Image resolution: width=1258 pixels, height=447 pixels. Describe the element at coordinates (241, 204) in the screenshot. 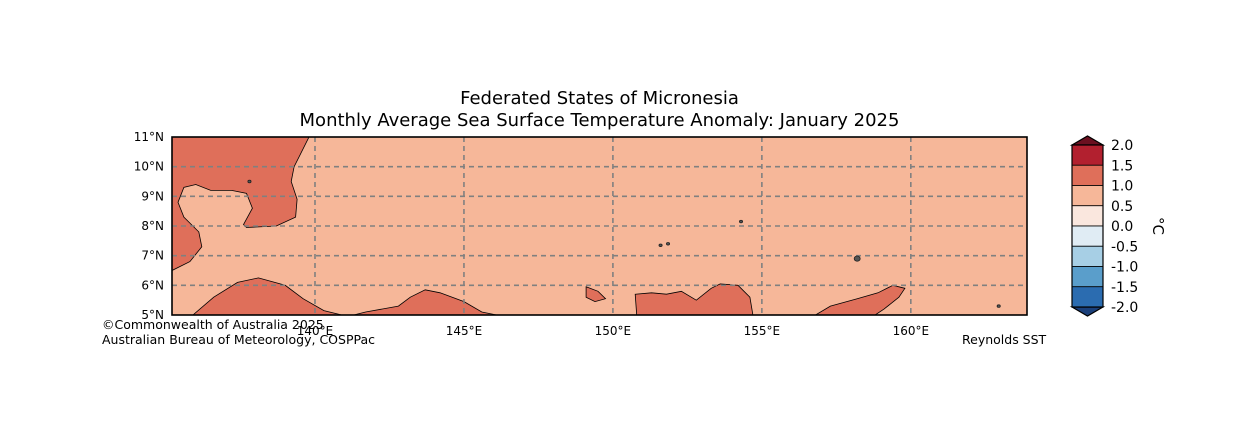

I see `anomaly-region-northwest-warm-region` at that location.